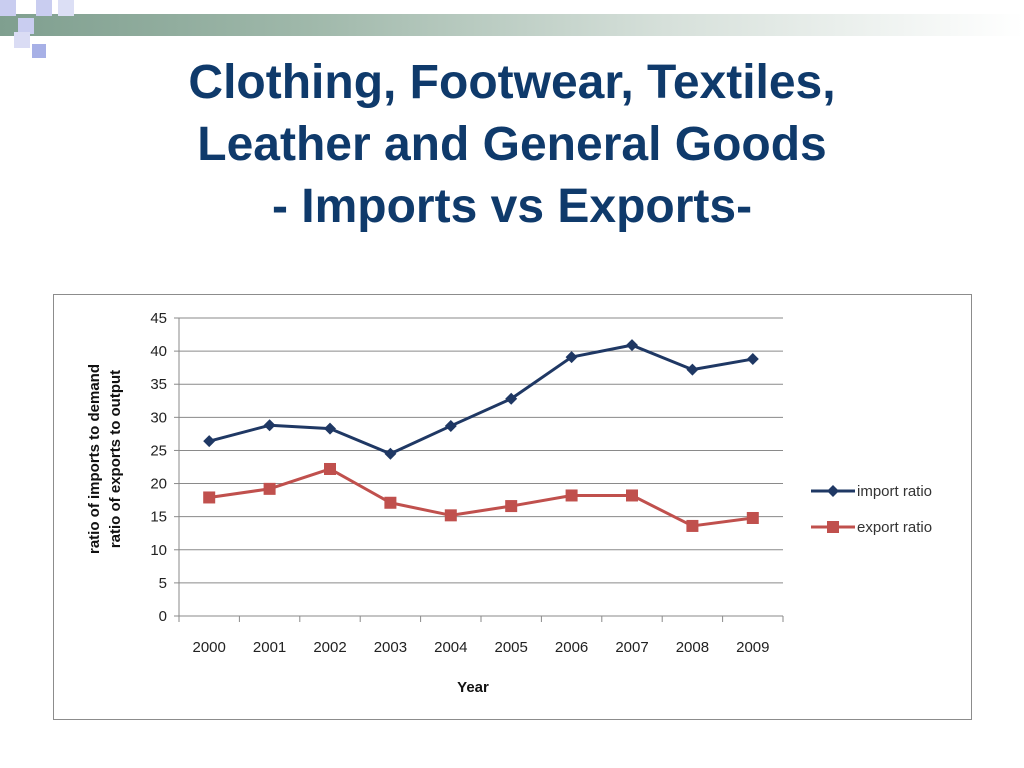  What do you see at coordinates (894, 491) in the screenshot?
I see `legend-label: import ratio` at bounding box center [894, 491].